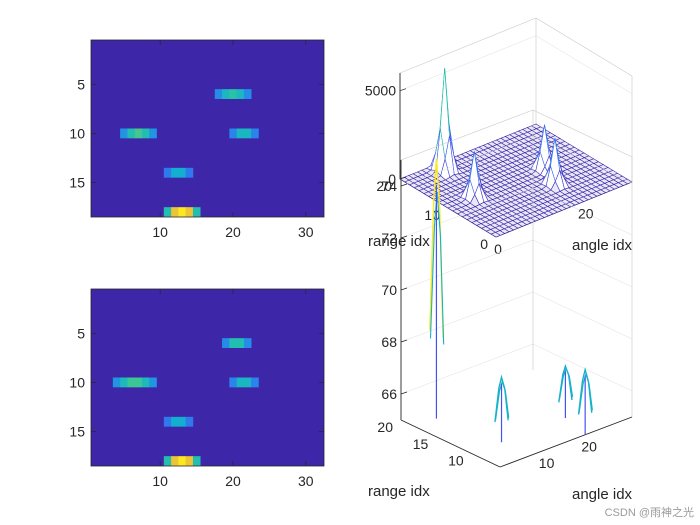 The height and width of the screenshot is (525, 700). Describe the element at coordinates (389, 342) in the screenshot. I see `z-tick-label: 68` at that location.